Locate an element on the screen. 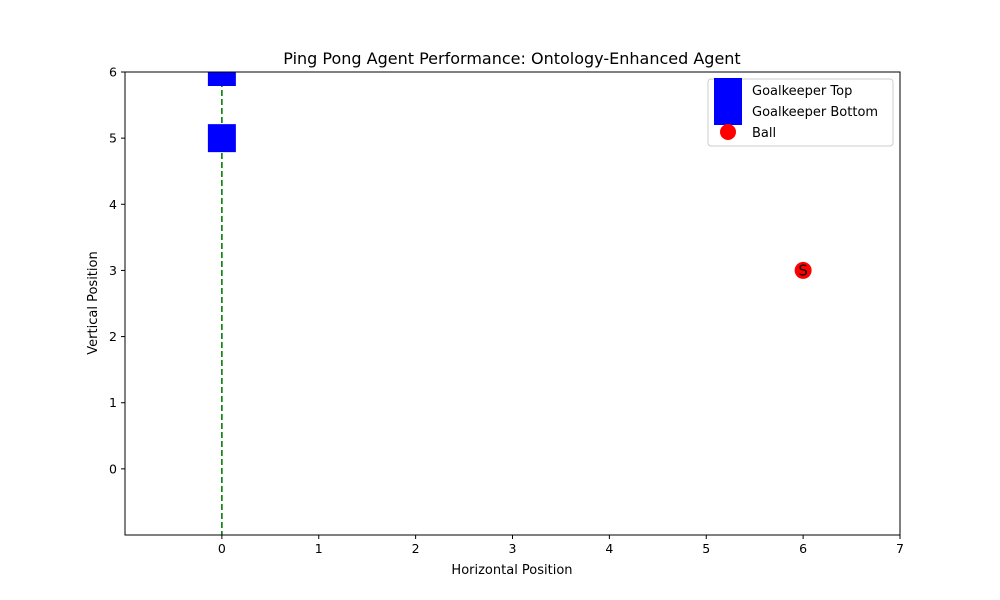  legend-frame is located at coordinates (800, 112).